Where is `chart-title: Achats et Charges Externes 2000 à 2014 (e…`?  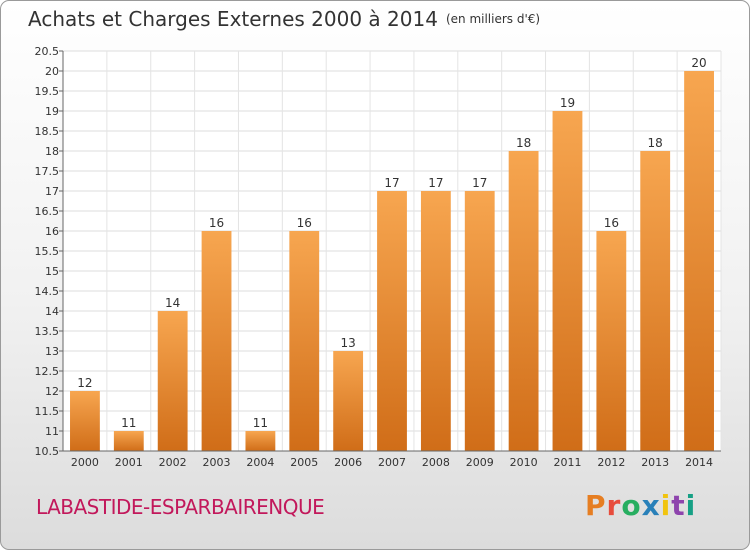 chart-title: Achats et Charges Externes 2000 à 2014 (e… is located at coordinates (284, 19).